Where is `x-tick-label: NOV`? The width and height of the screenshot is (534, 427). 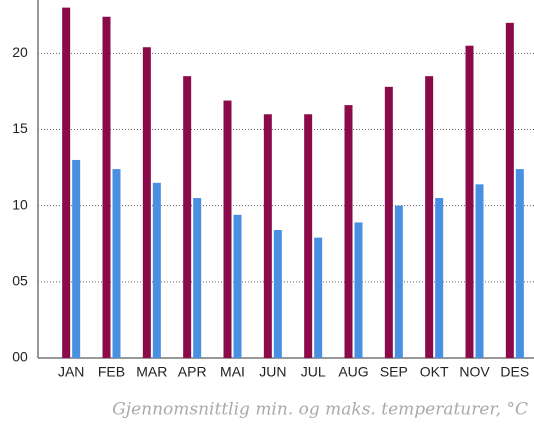
x-tick-label: NOV is located at coordinates (474, 372).